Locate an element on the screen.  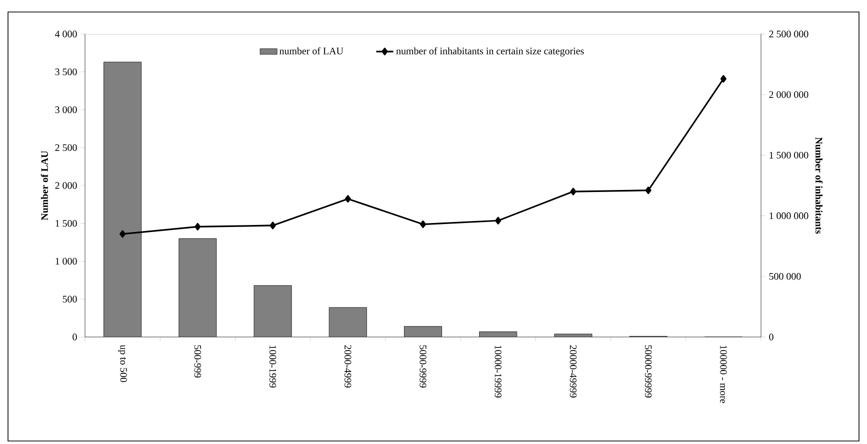
x-tick-label: 500-999 is located at coordinates (198, 361).